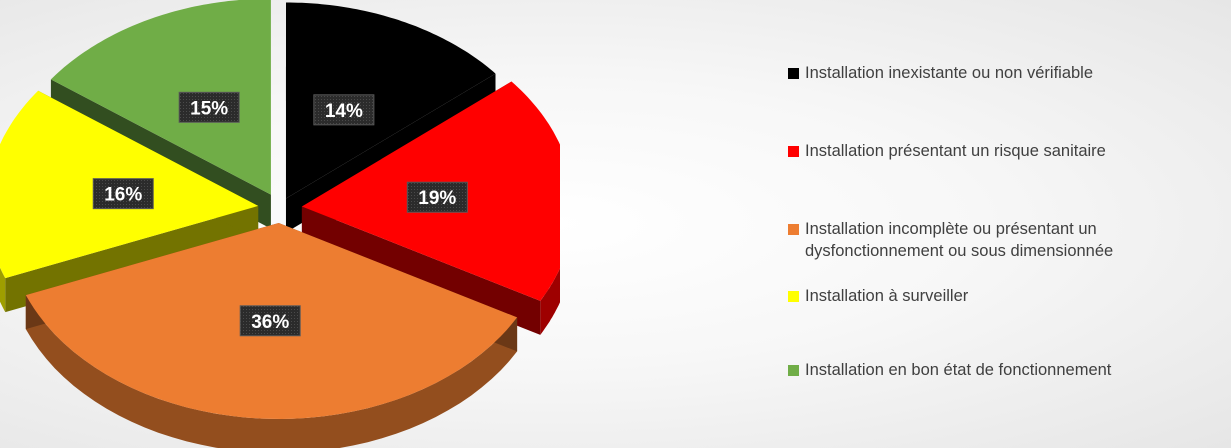 Image resolution: width=1231 pixels, height=448 pixels. What do you see at coordinates (793, 229) in the screenshot?
I see `legend-swatch-orange` at bounding box center [793, 229].